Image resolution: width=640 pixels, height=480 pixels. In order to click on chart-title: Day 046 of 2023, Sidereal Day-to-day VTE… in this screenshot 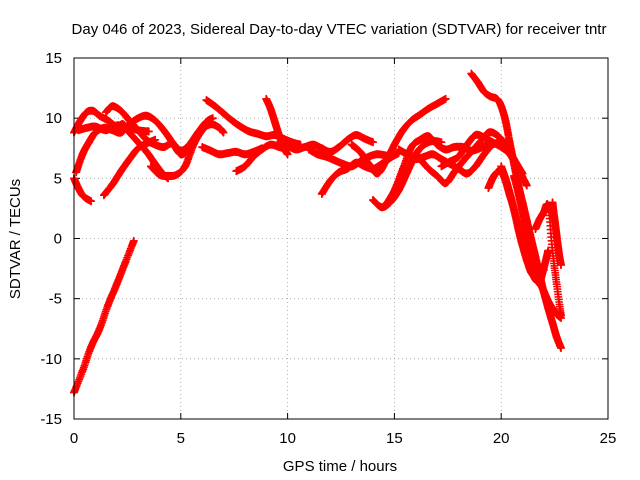, I will do `click(339, 29)`.